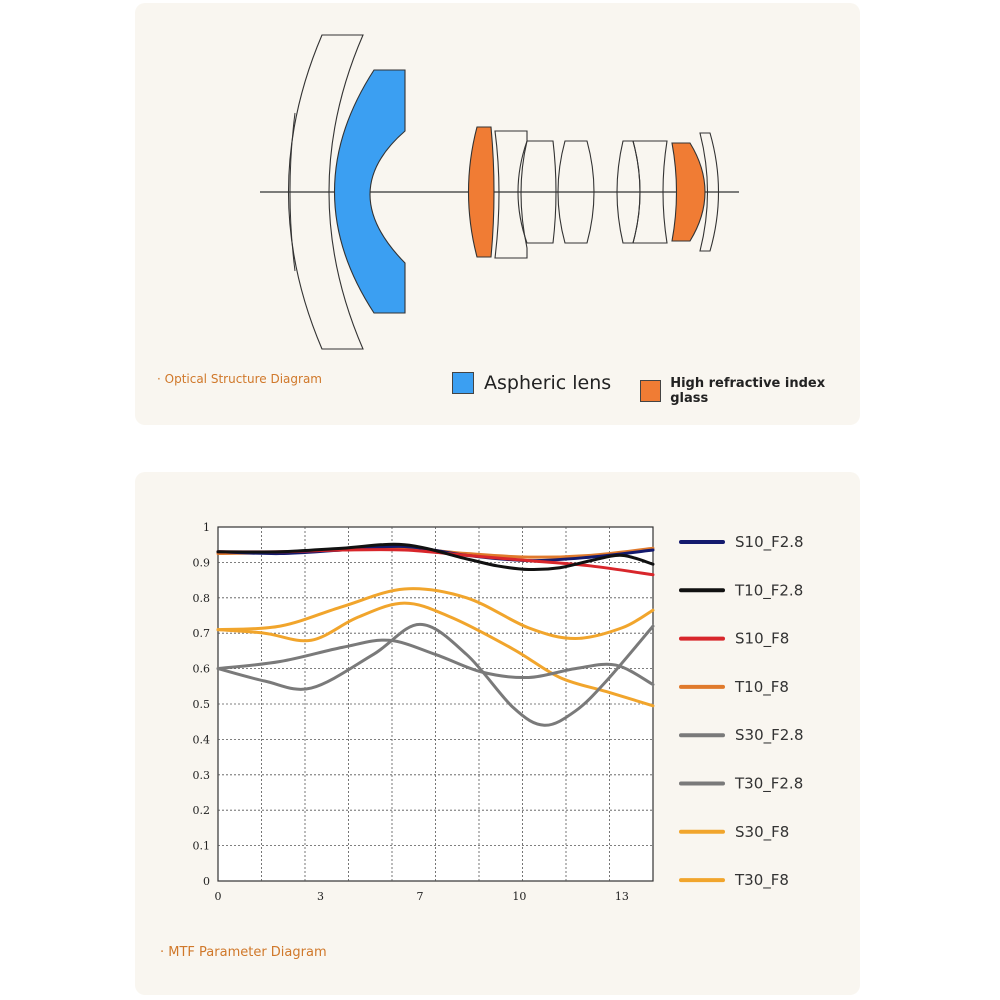 Image resolution: width=1000 pixels, height=1000 pixels. I want to click on x-tick-label: 7, so click(419, 896).